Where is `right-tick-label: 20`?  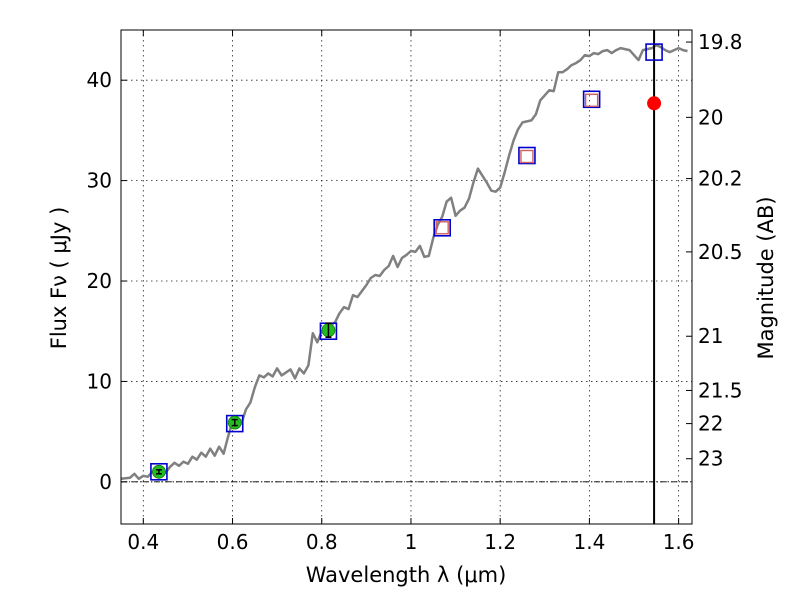 right-tick-label: 20 is located at coordinates (710, 117).